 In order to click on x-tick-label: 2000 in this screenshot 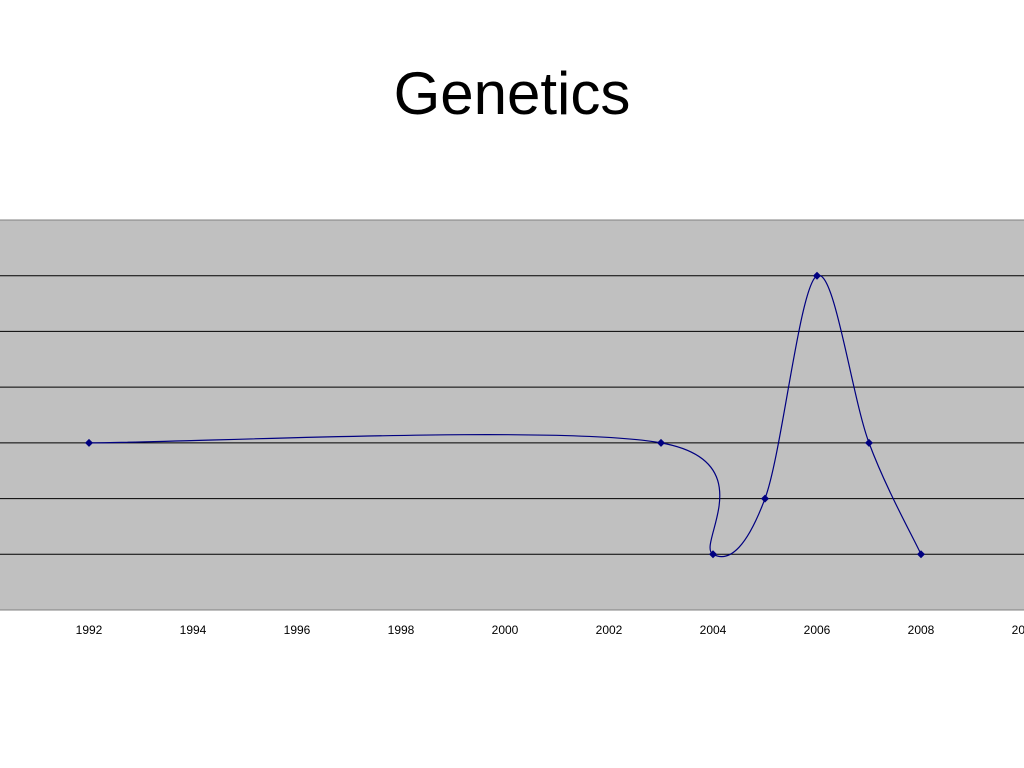, I will do `click(505, 630)`.